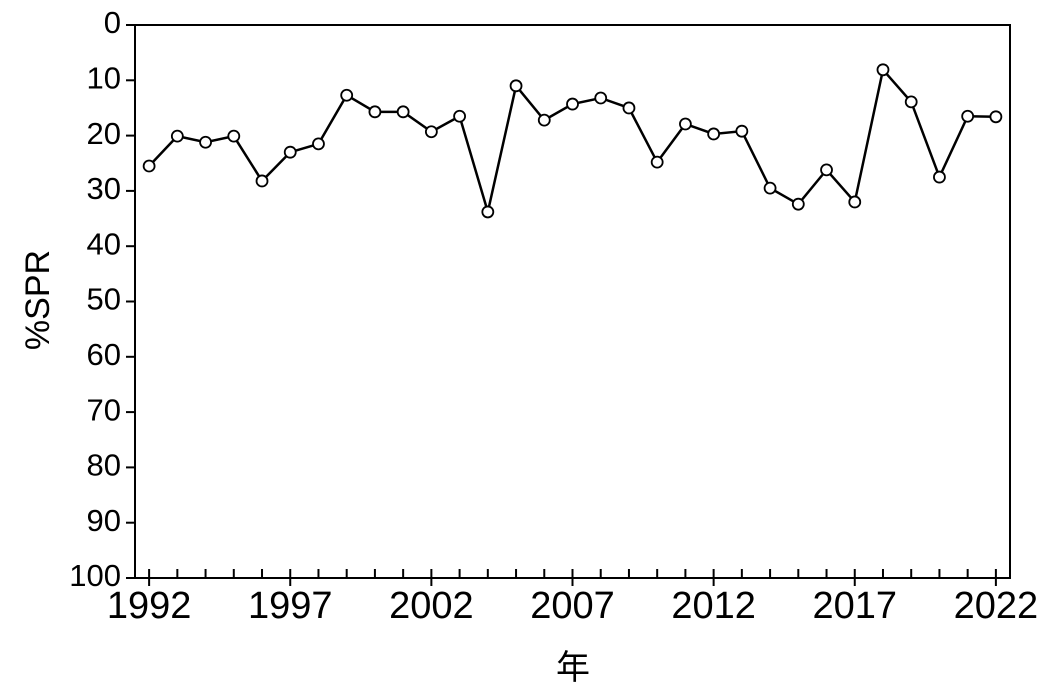  I want to click on y-tick-label: 80, so click(104, 465).